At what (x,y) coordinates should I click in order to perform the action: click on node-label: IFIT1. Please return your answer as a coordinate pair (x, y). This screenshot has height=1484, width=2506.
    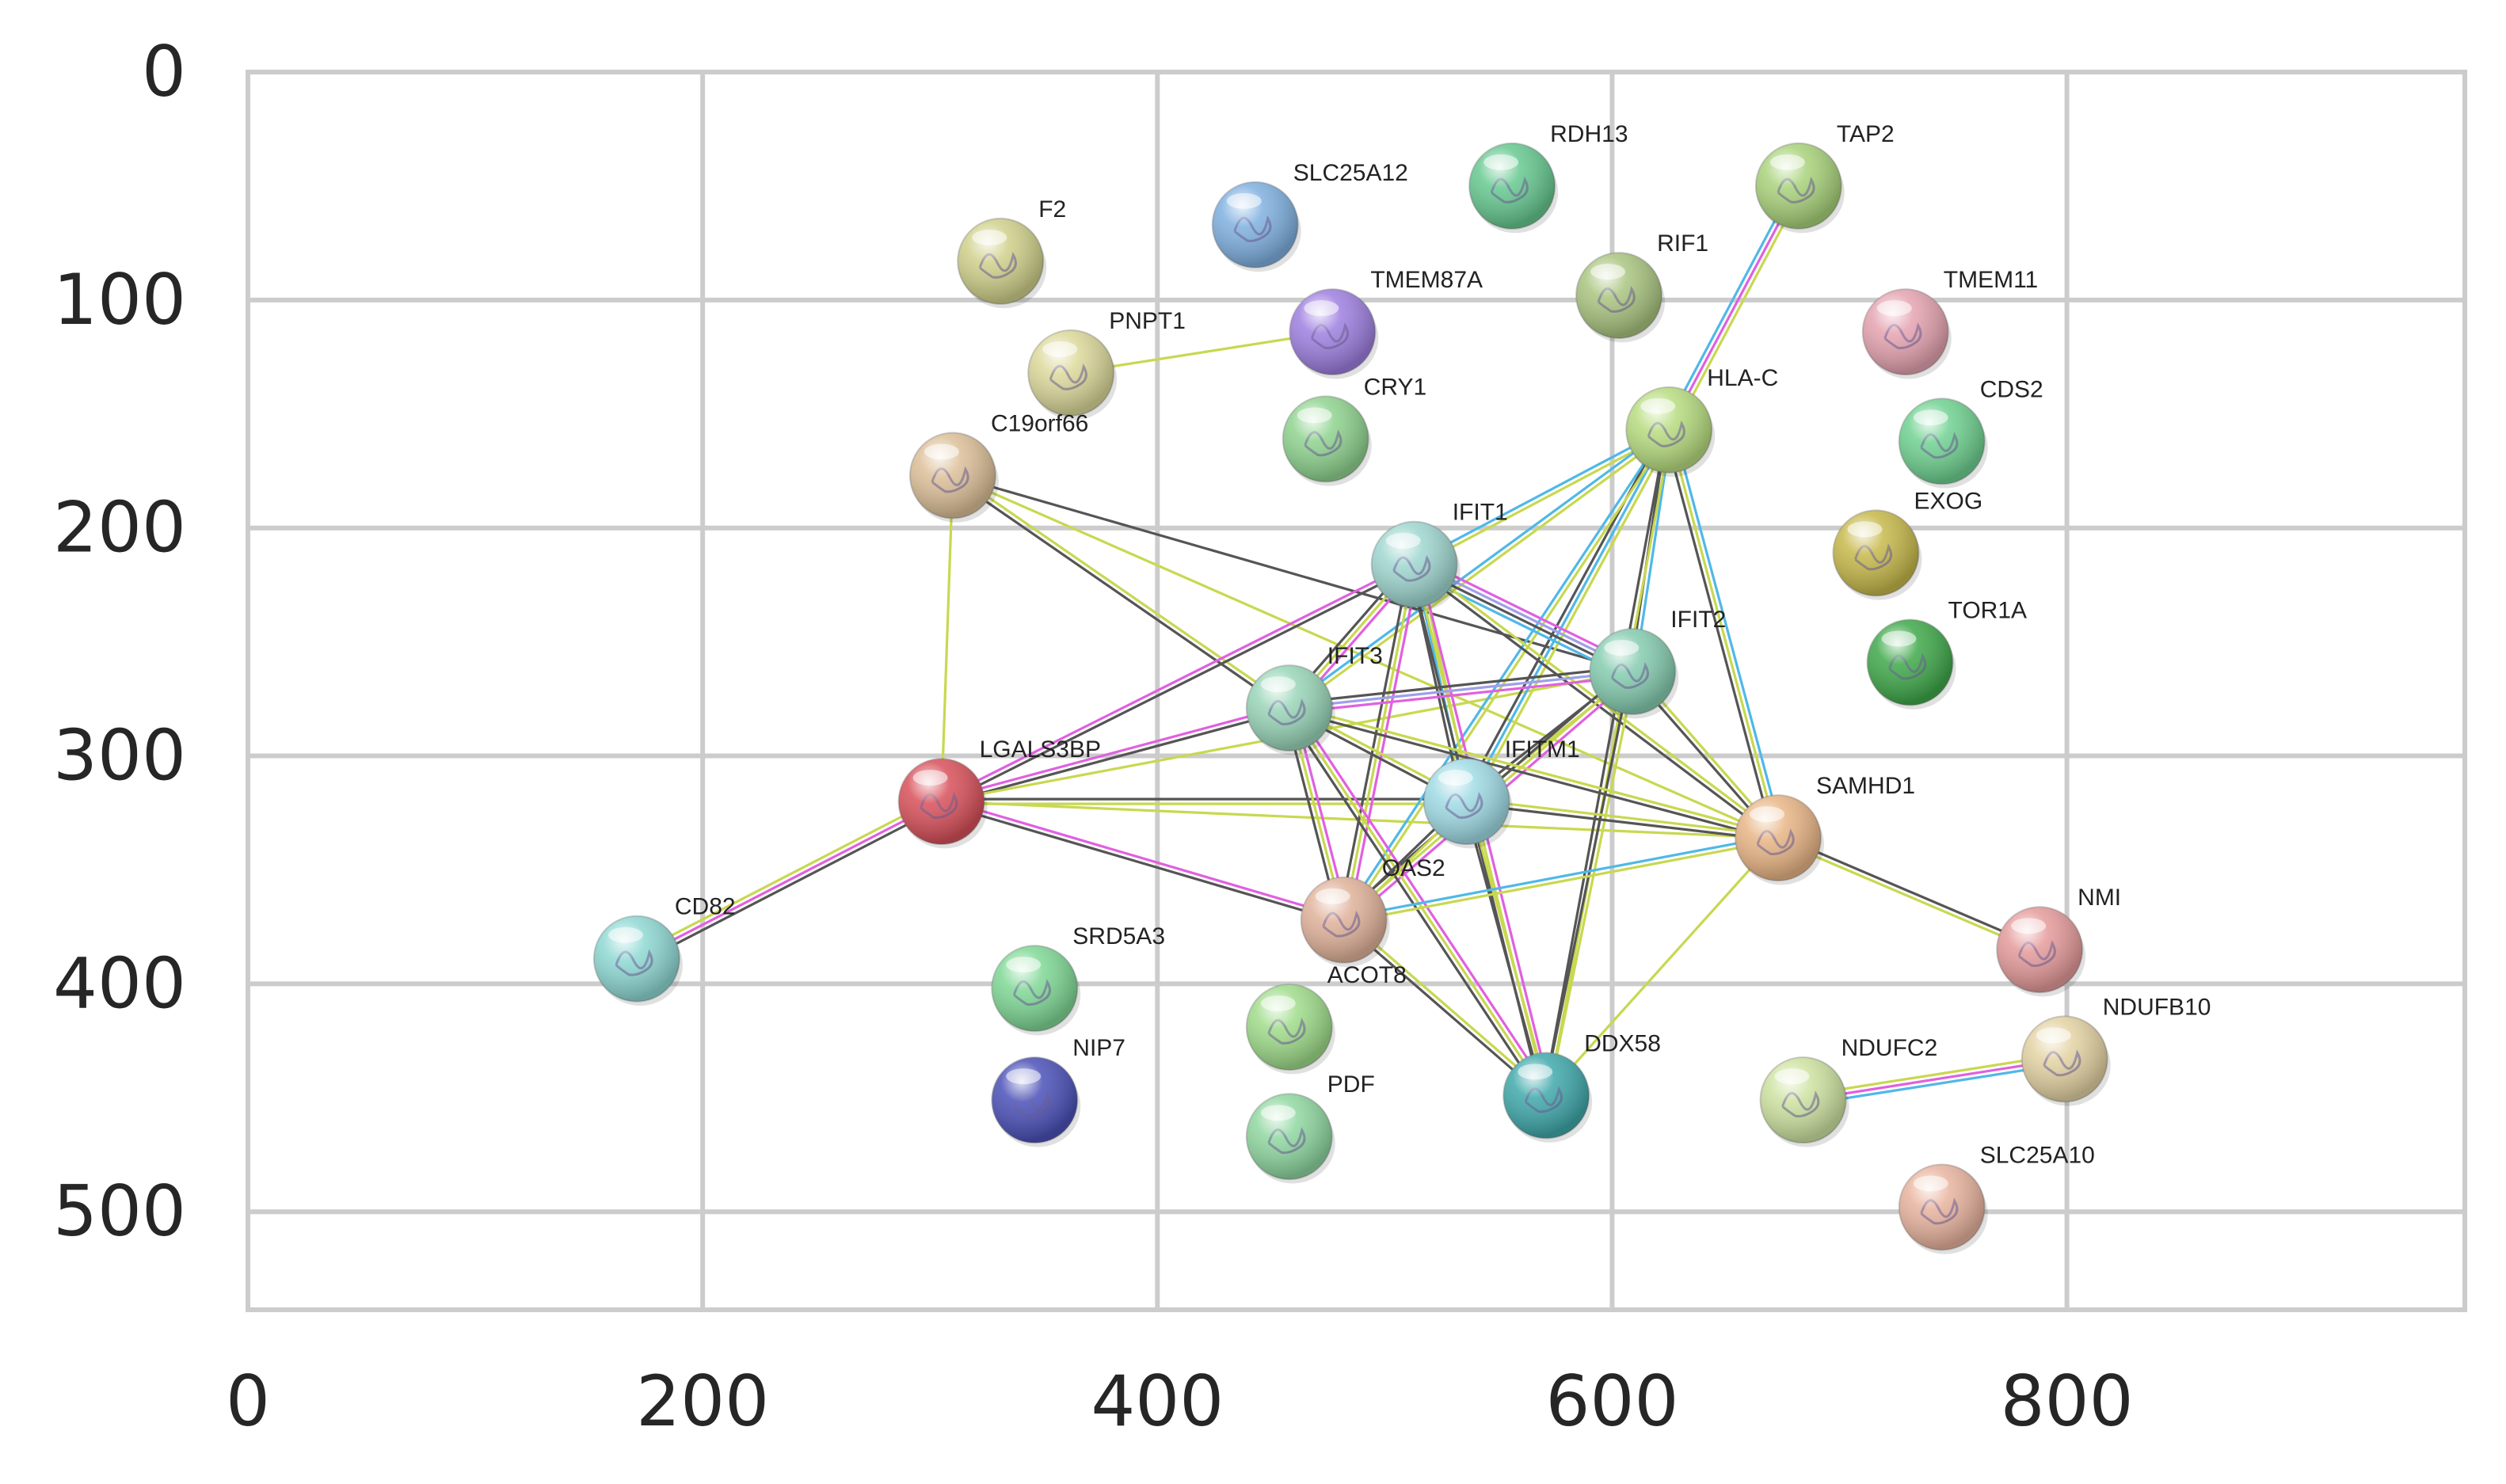
    Looking at the image, I should click on (1480, 513).